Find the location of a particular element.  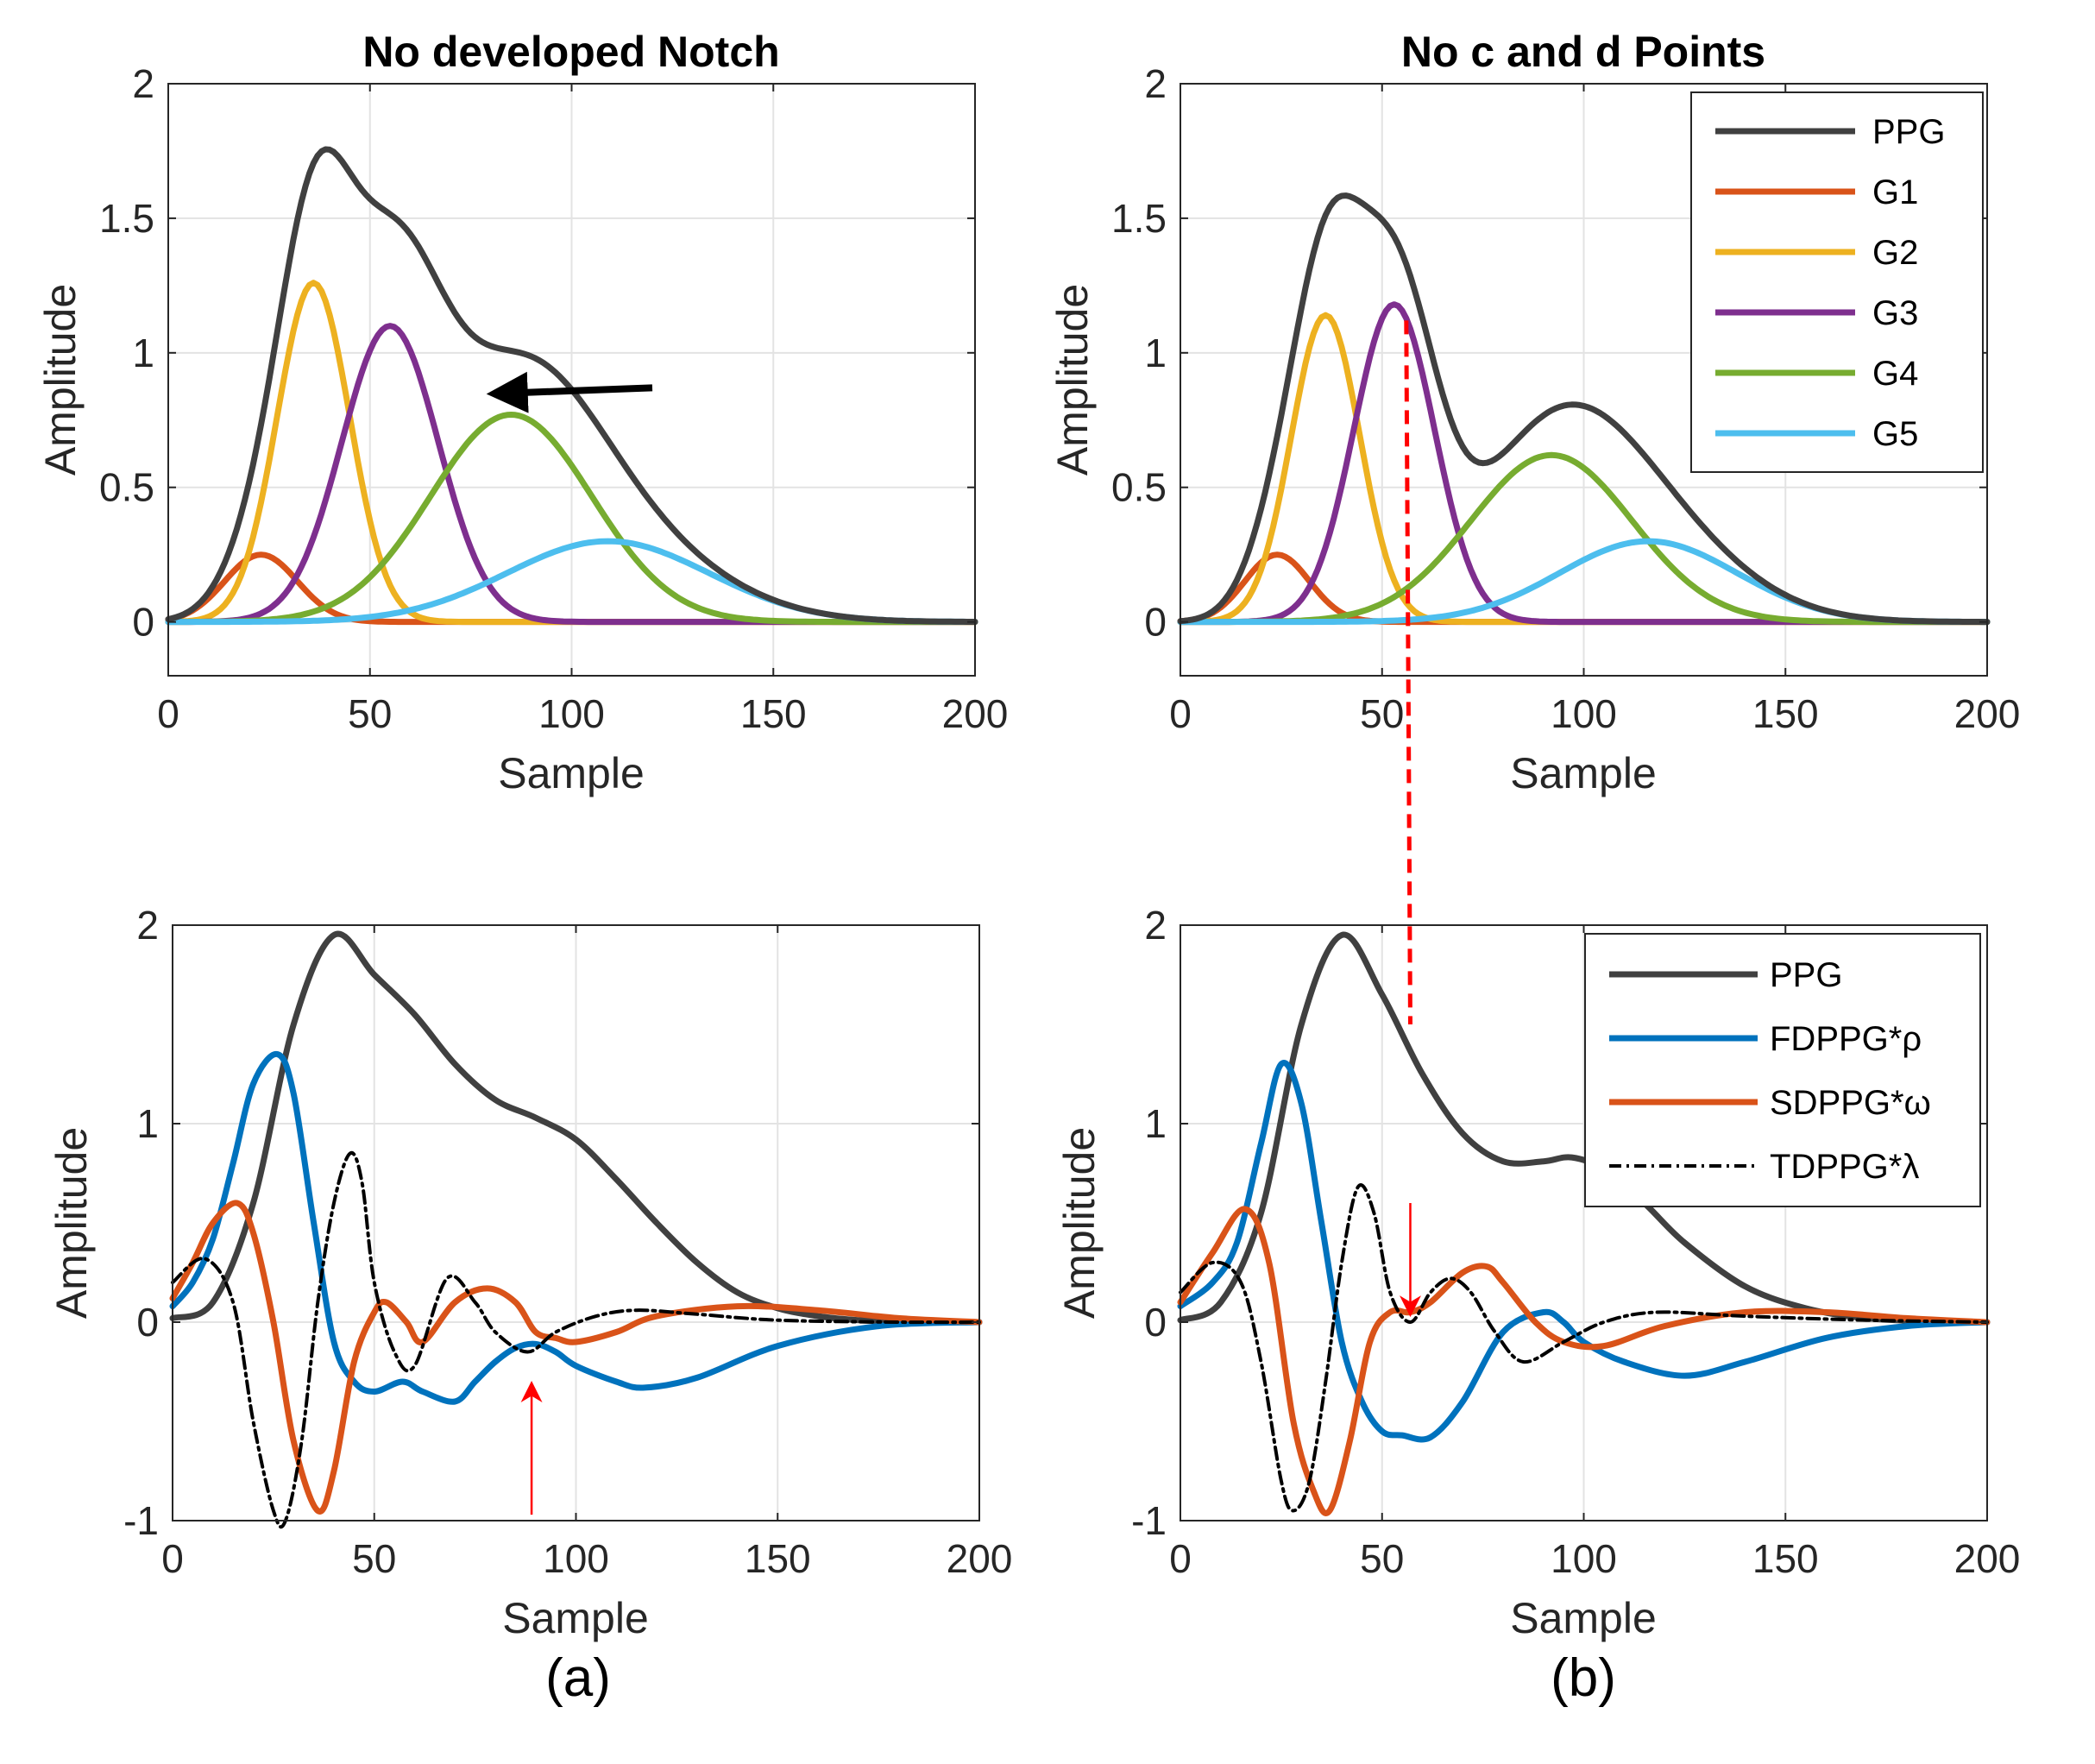

series-line-g4 is located at coordinates (571, 519).